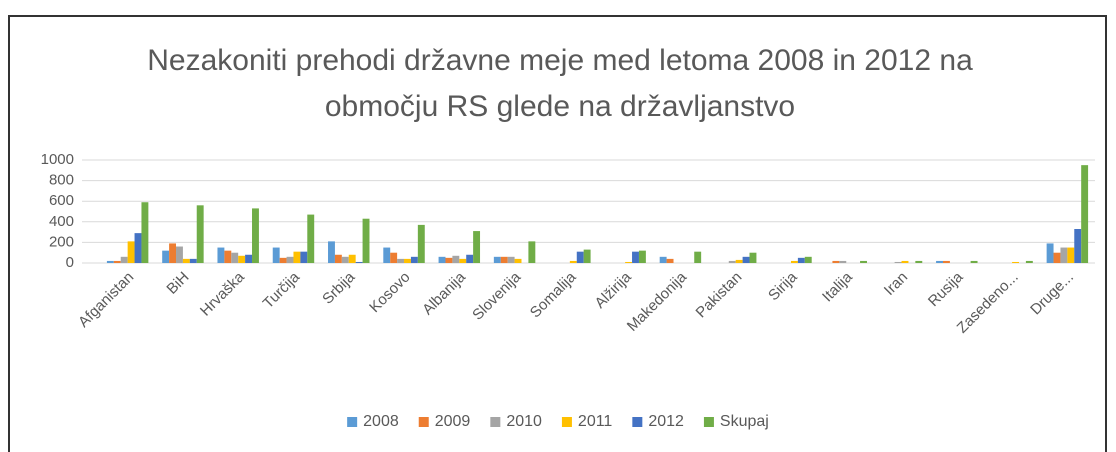 The image size is (1116, 452). Describe the element at coordinates (783, 286) in the screenshot. I see `x-tick-label: Sirija` at that location.